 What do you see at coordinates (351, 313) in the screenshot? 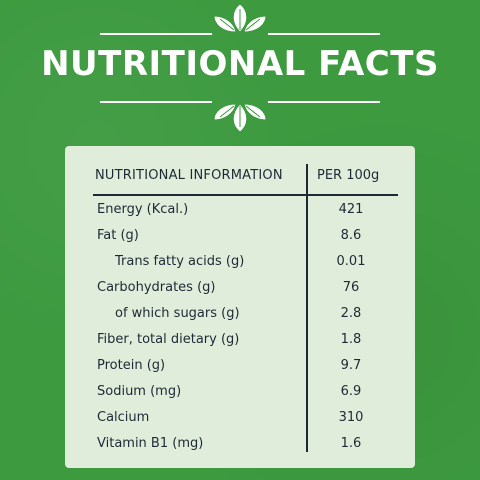
I see `row-value: 2.8` at bounding box center [351, 313].